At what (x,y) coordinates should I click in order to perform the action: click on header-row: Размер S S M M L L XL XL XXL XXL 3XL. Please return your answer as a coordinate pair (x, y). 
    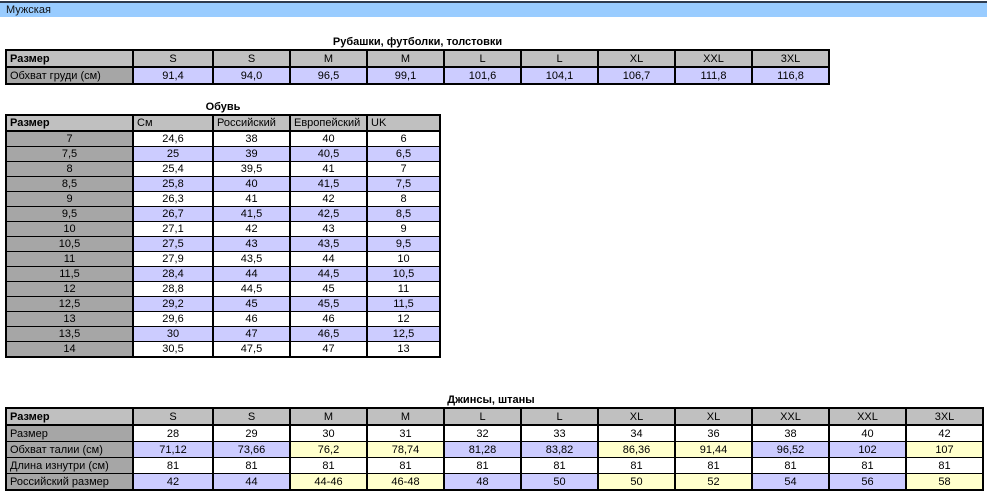
    Looking at the image, I should click on (494, 416).